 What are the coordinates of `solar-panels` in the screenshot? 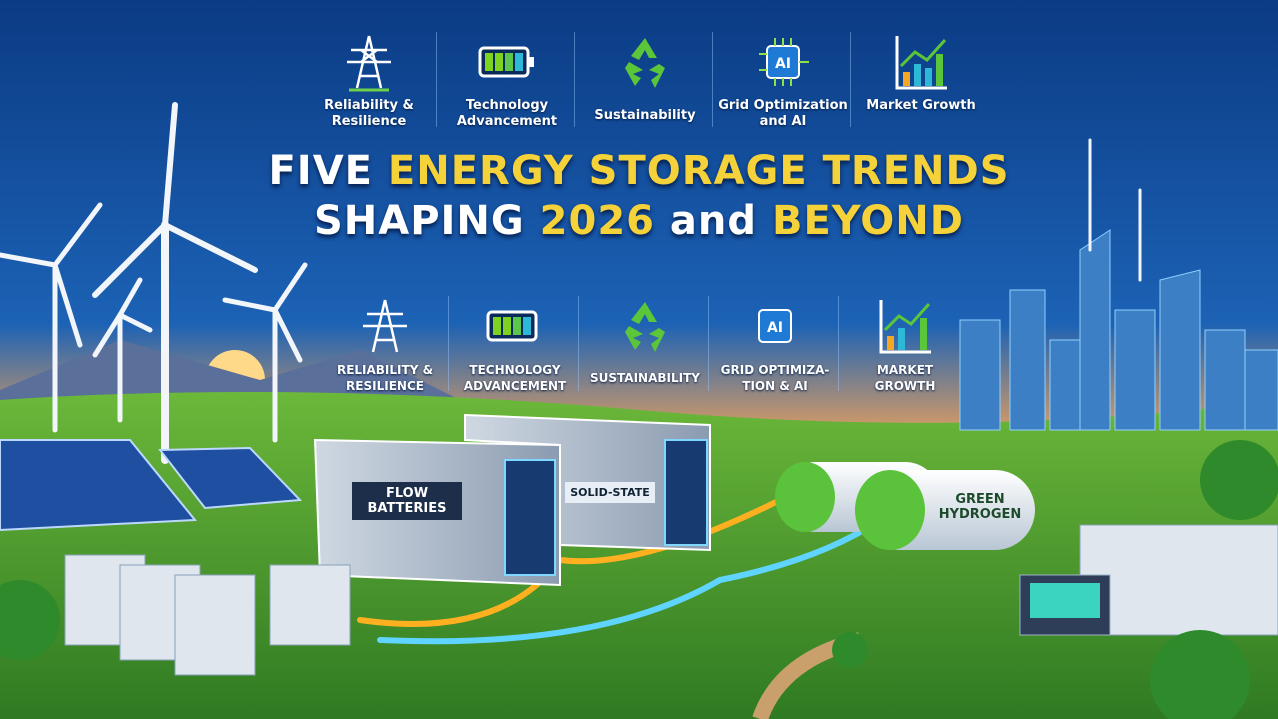 It's located at (151, 485).